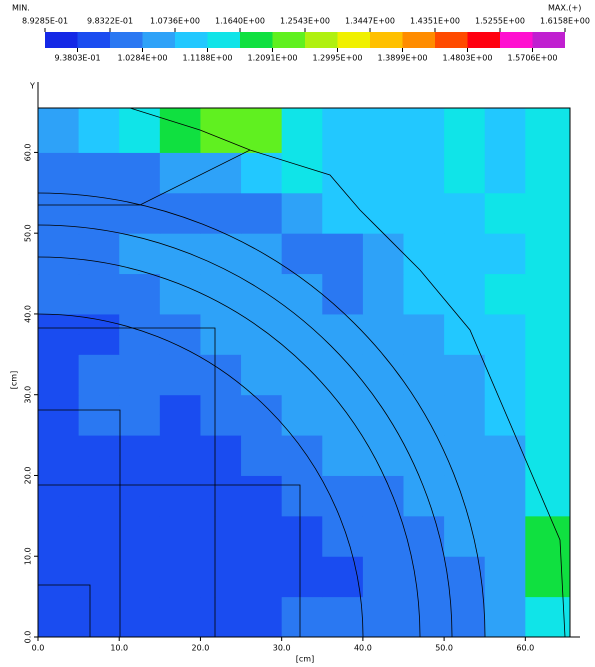 This screenshot has width=595, height=667. Describe the element at coordinates (435, 21) in the screenshot. I see `colorbar-label: 1.4351E+00` at that location.